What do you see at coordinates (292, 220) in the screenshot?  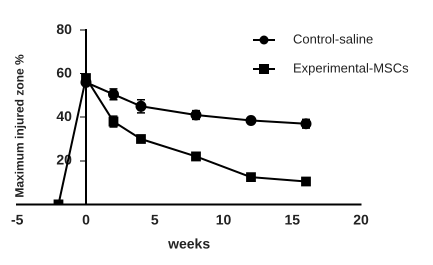 I see `x-tick-label: 15` at bounding box center [292, 220].